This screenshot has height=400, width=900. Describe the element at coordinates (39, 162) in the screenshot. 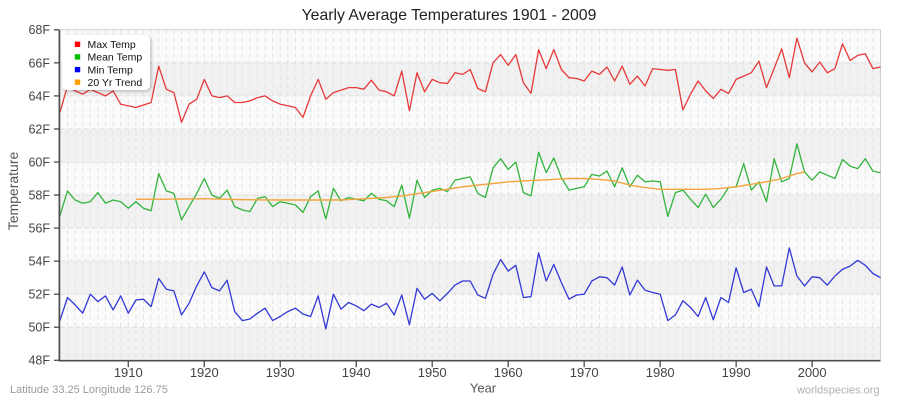

I see `svg-text: 60F` at that location.